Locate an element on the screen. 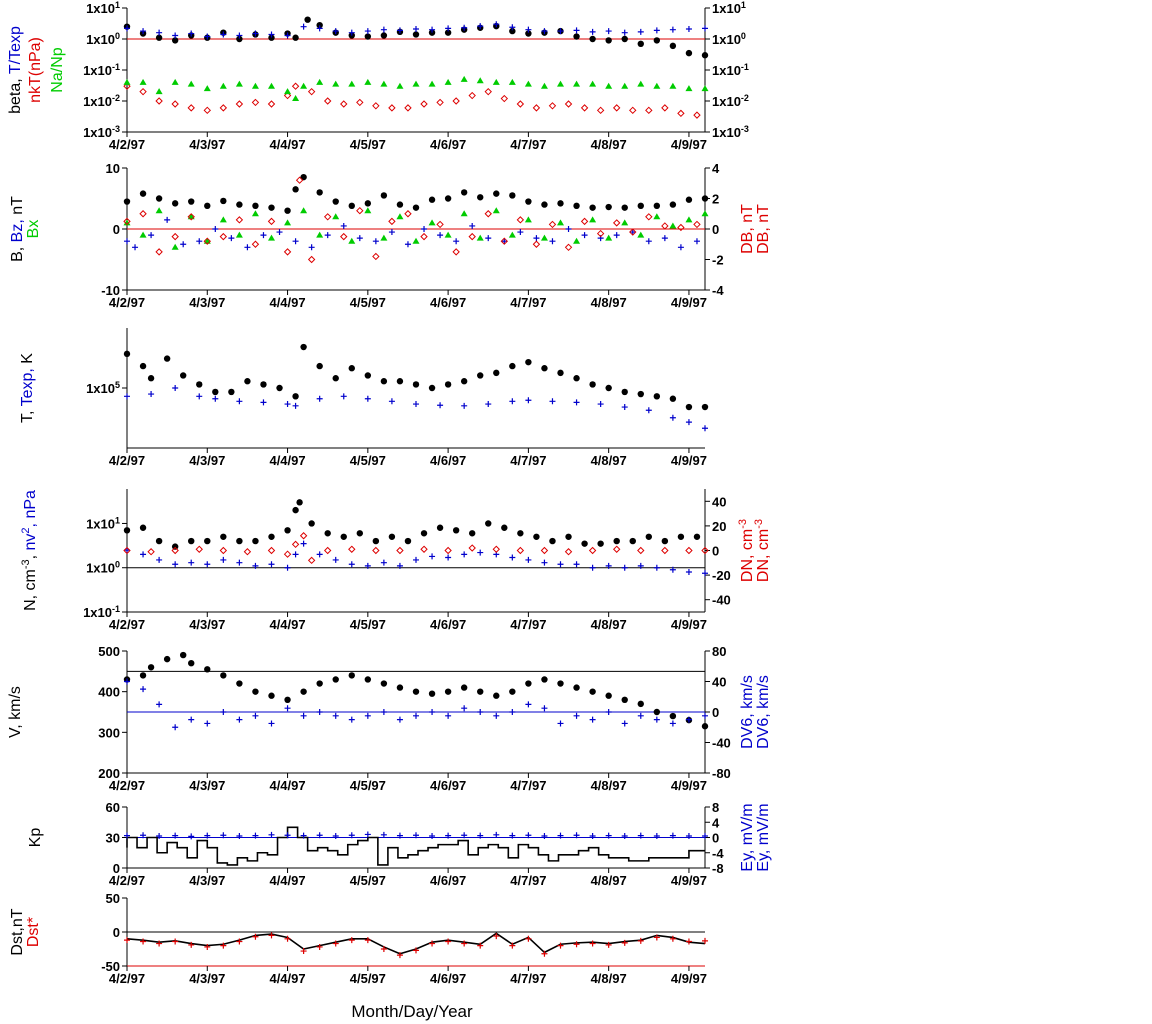 This screenshot has height=1024, width=1152. velocity-x-tick-label: 4/4/97 is located at coordinates (287, 785).